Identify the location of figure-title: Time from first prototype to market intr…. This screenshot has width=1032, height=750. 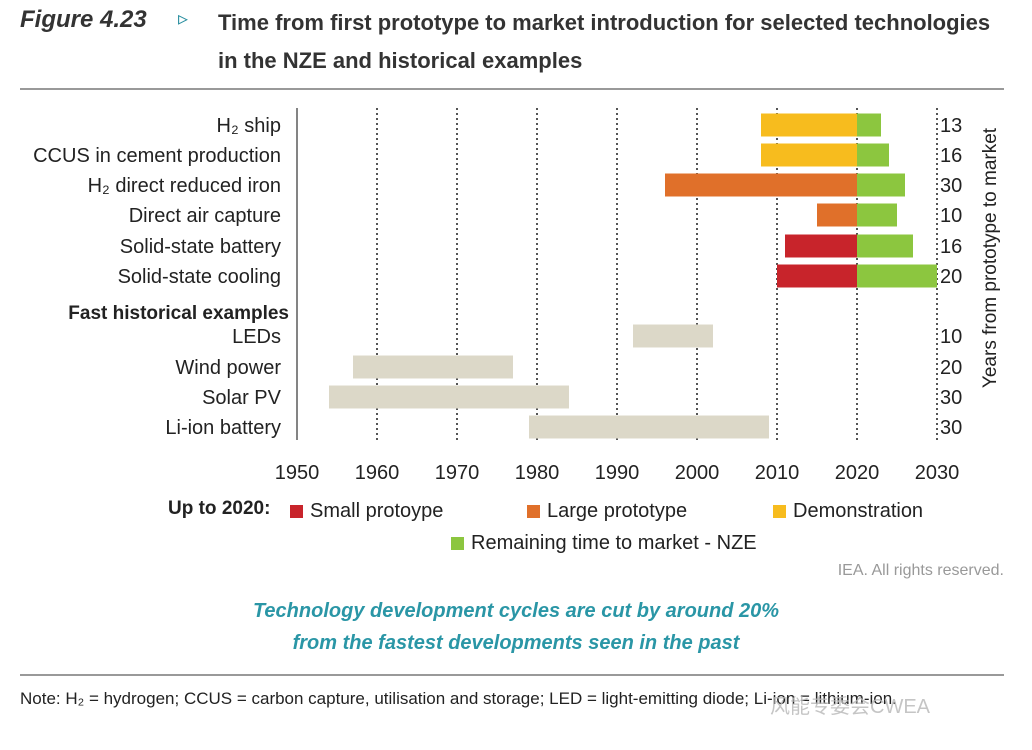
(604, 41).